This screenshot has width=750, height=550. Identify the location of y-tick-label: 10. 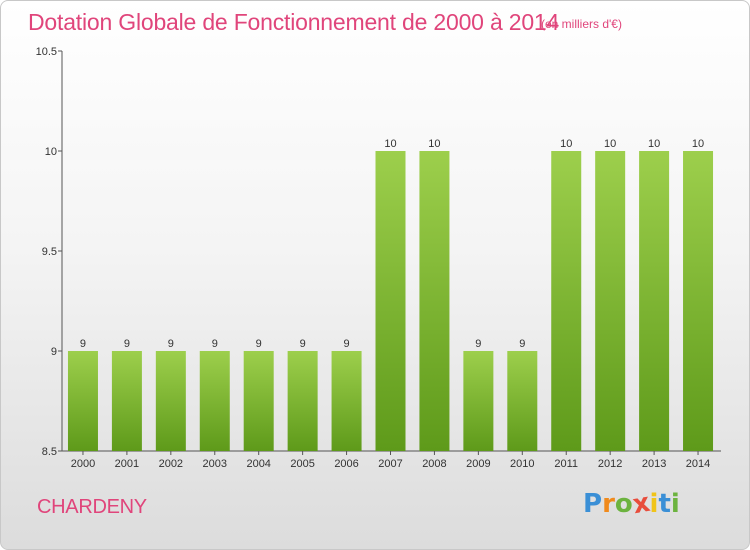
(51, 152).